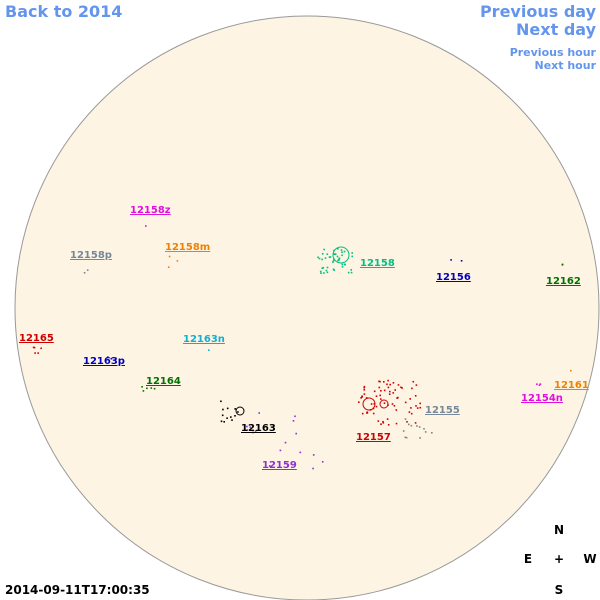 The image size is (600, 600). What do you see at coordinates (373, 437) in the screenshot?
I see `region-label: 12157` at bounding box center [373, 437].